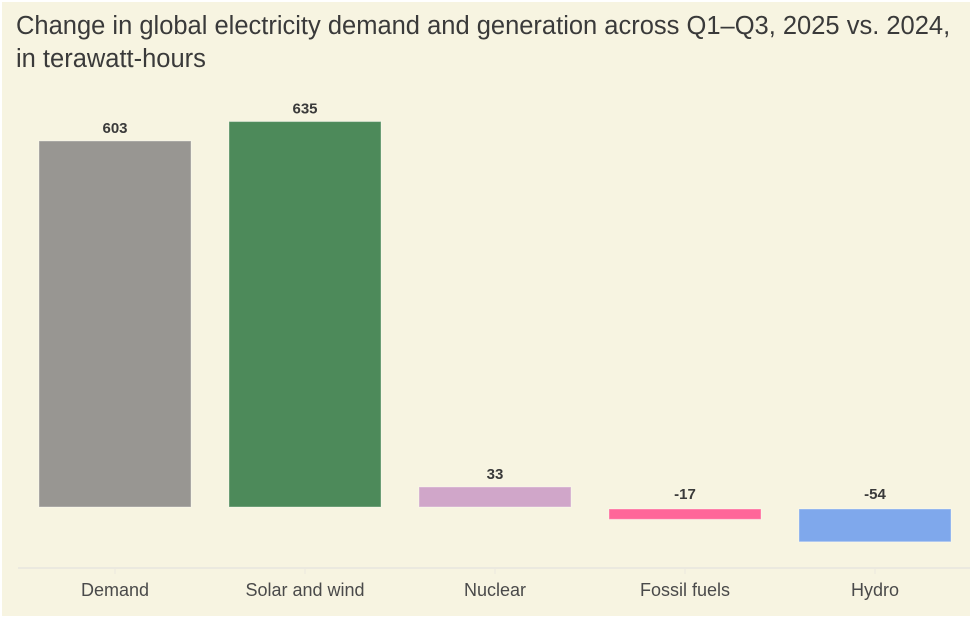 The height and width of the screenshot is (620, 972). Describe the element at coordinates (115, 324) in the screenshot. I see `bar-demand` at that location.